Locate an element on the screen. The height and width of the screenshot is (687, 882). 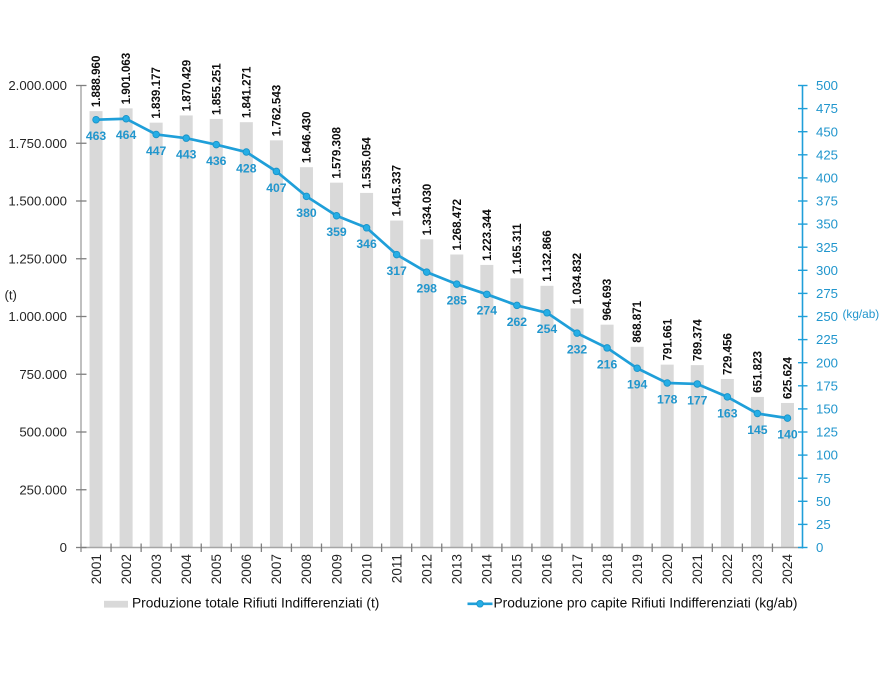
svg-text: 443 is located at coordinates (186, 155).